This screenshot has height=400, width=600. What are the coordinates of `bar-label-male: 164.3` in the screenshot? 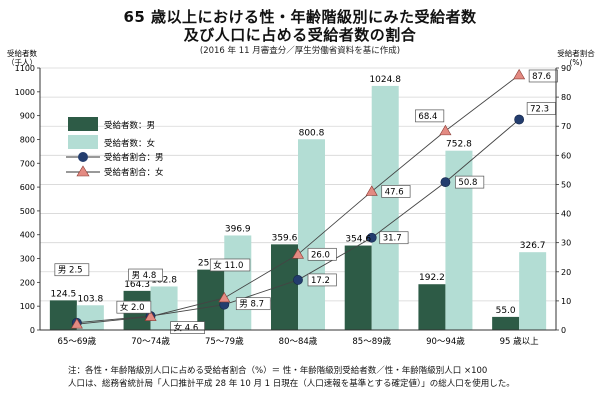 It's located at (137, 285).